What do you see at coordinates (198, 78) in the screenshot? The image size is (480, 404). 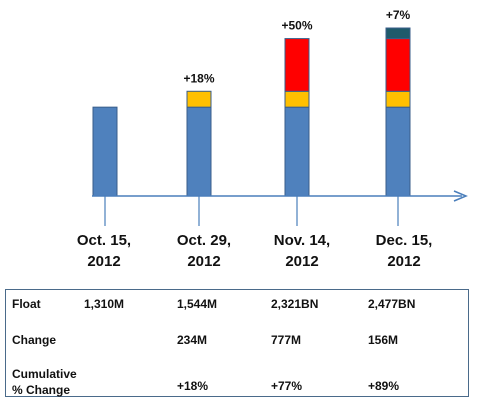 I see `bar-annotation: +18%` at bounding box center [198, 78].